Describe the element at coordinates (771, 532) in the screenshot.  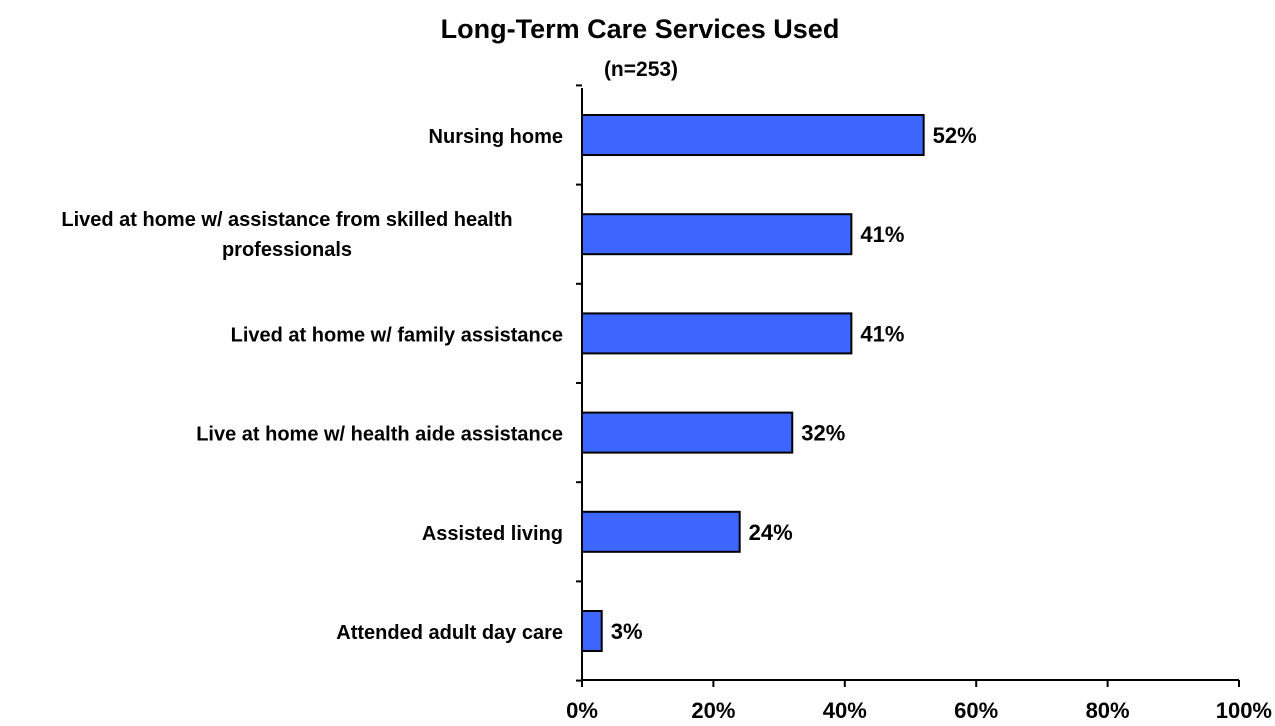
I see `data-label-5: 24%` at that location.